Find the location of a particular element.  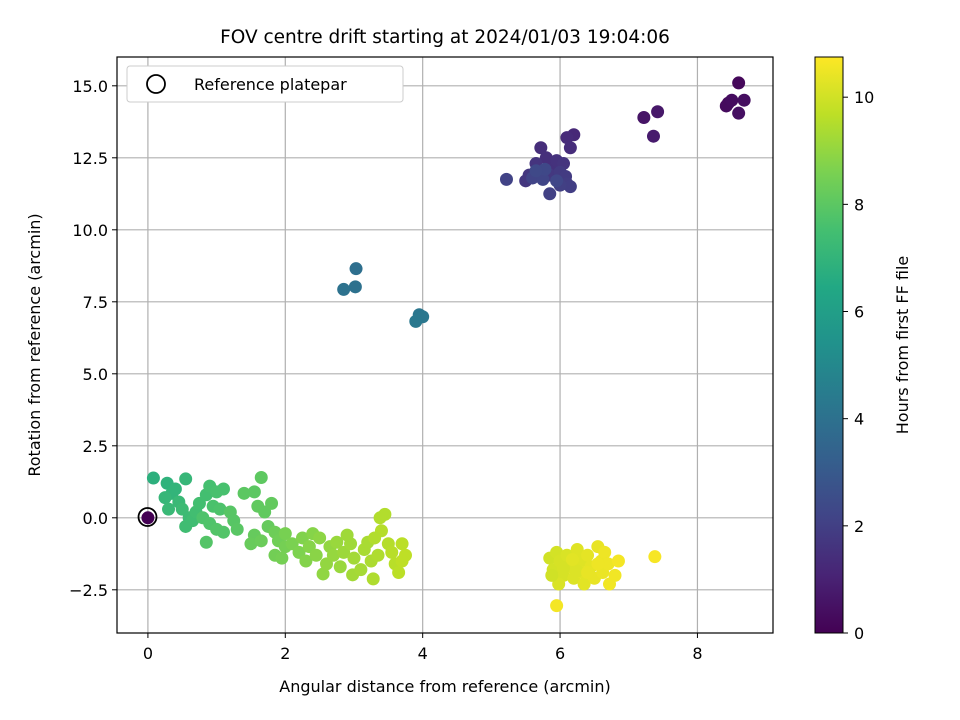

y-tick-label: 0.0 is located at coordinates (95, 518).